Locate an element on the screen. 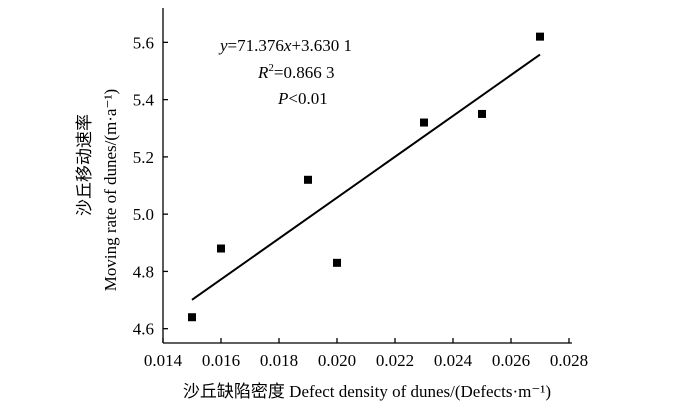 The image size is (700, 405). y-tick-label: 4.8 is located at coordinates (143, 271).